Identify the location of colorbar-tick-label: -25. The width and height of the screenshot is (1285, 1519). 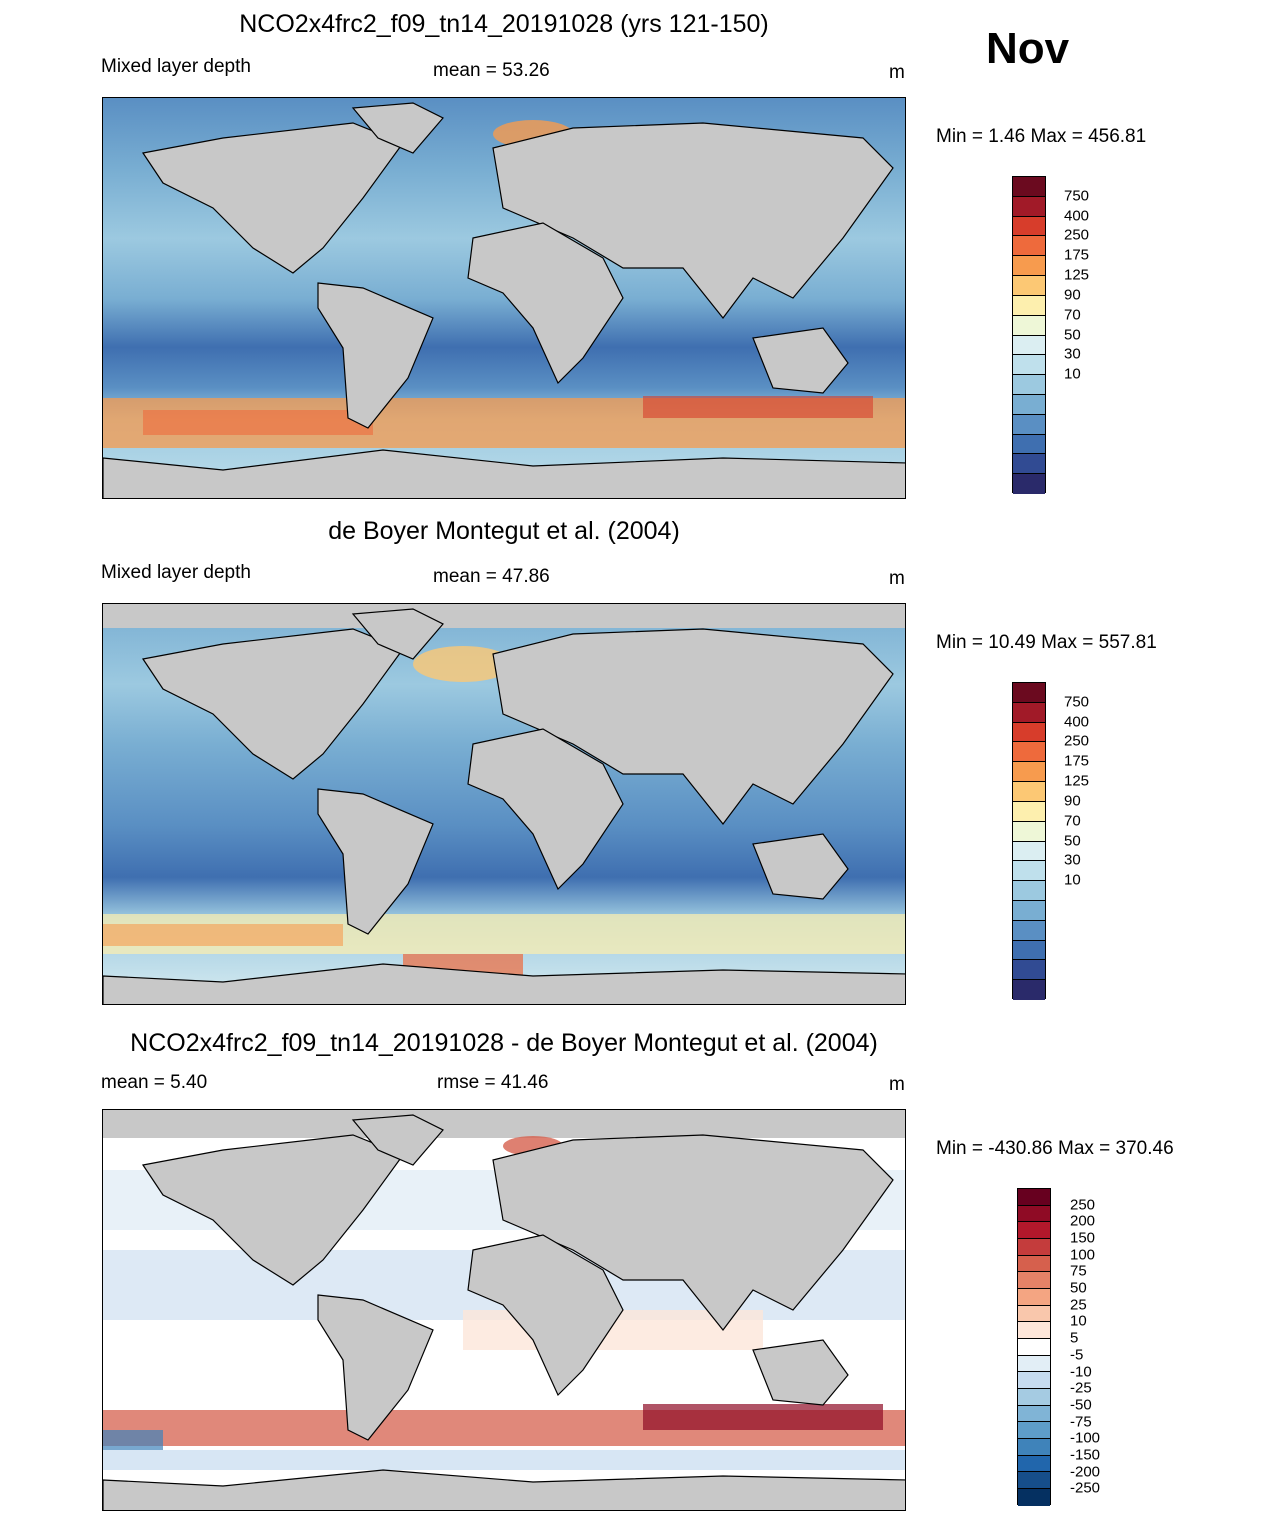
(1081, 1388).